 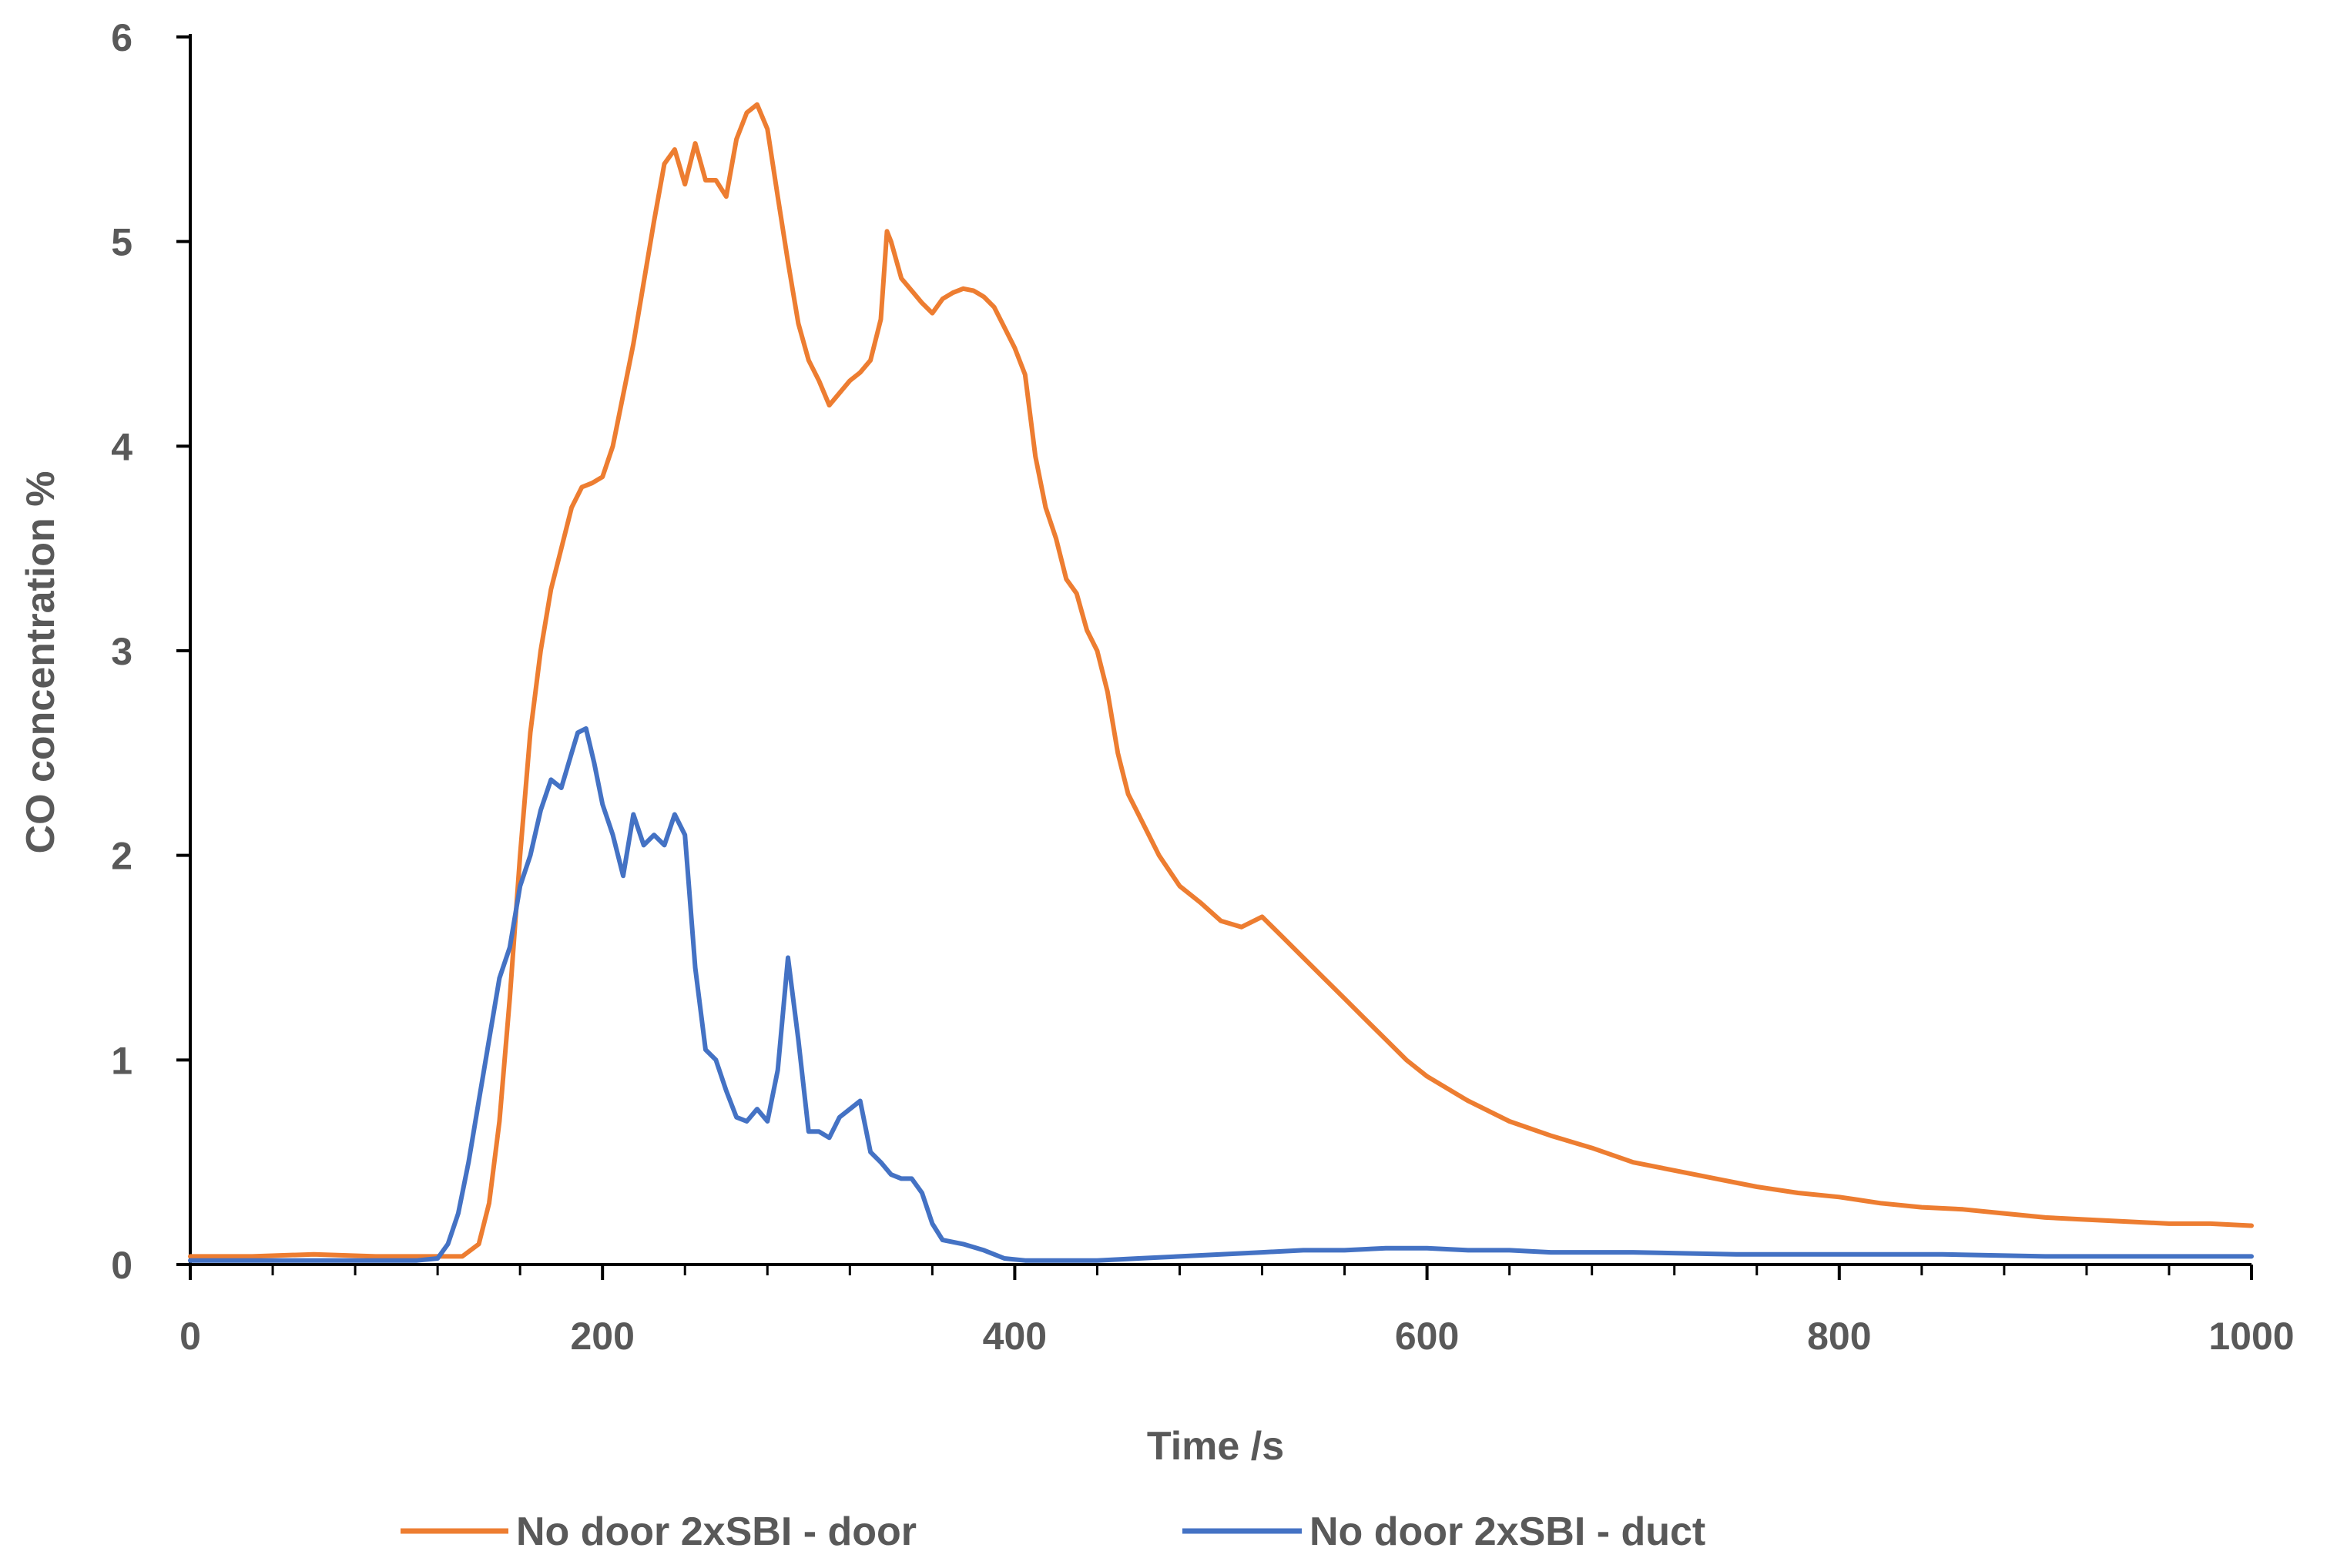 What do you see at coordinates (716, 1531) in the screenshot?
I see `legend-label-door-series: No door 2xSBI - door` at bounding box center [716, 1531].